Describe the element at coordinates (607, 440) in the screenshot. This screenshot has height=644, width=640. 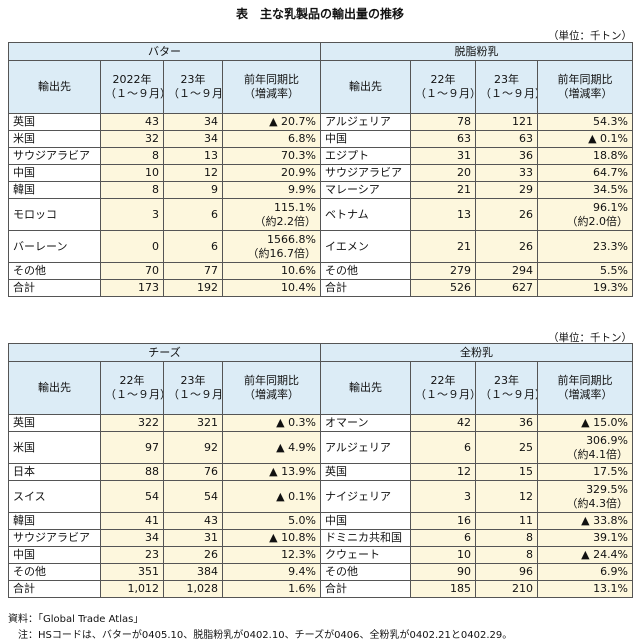
I see `cell-line: 306.9%` at that location.